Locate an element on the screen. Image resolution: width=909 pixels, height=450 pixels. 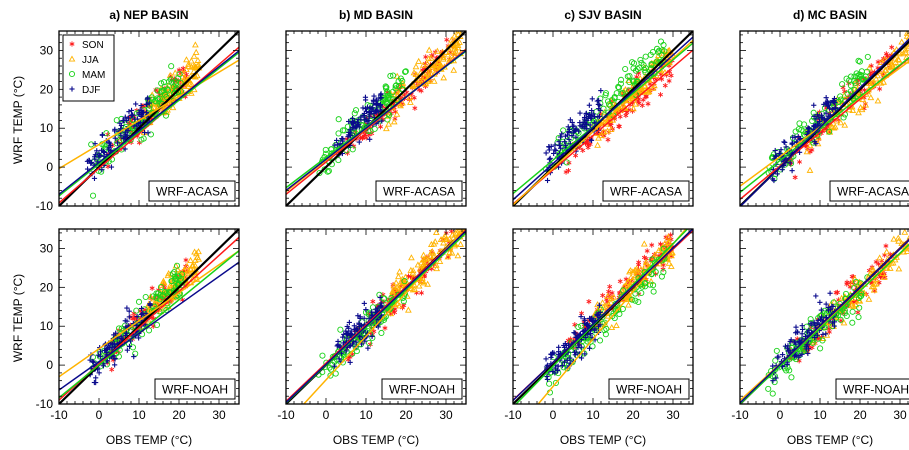
legend-marker-son-stroke is located at coordinates (72, 44).